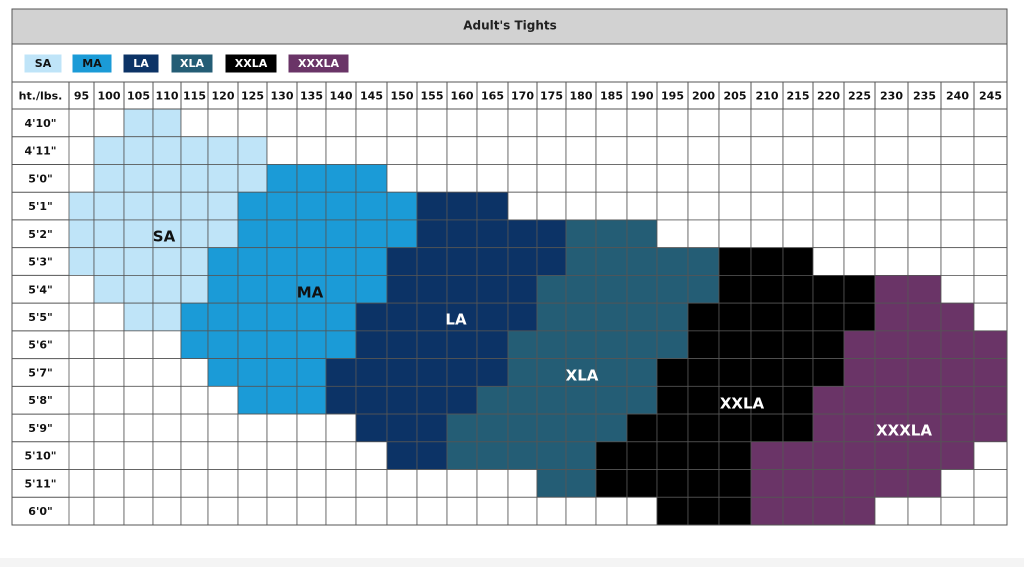 This screenshot has width=1024, height=571. Describe the element at coordinates (402, 96) in the screenshot. I see `weight-label: 150` at that location.